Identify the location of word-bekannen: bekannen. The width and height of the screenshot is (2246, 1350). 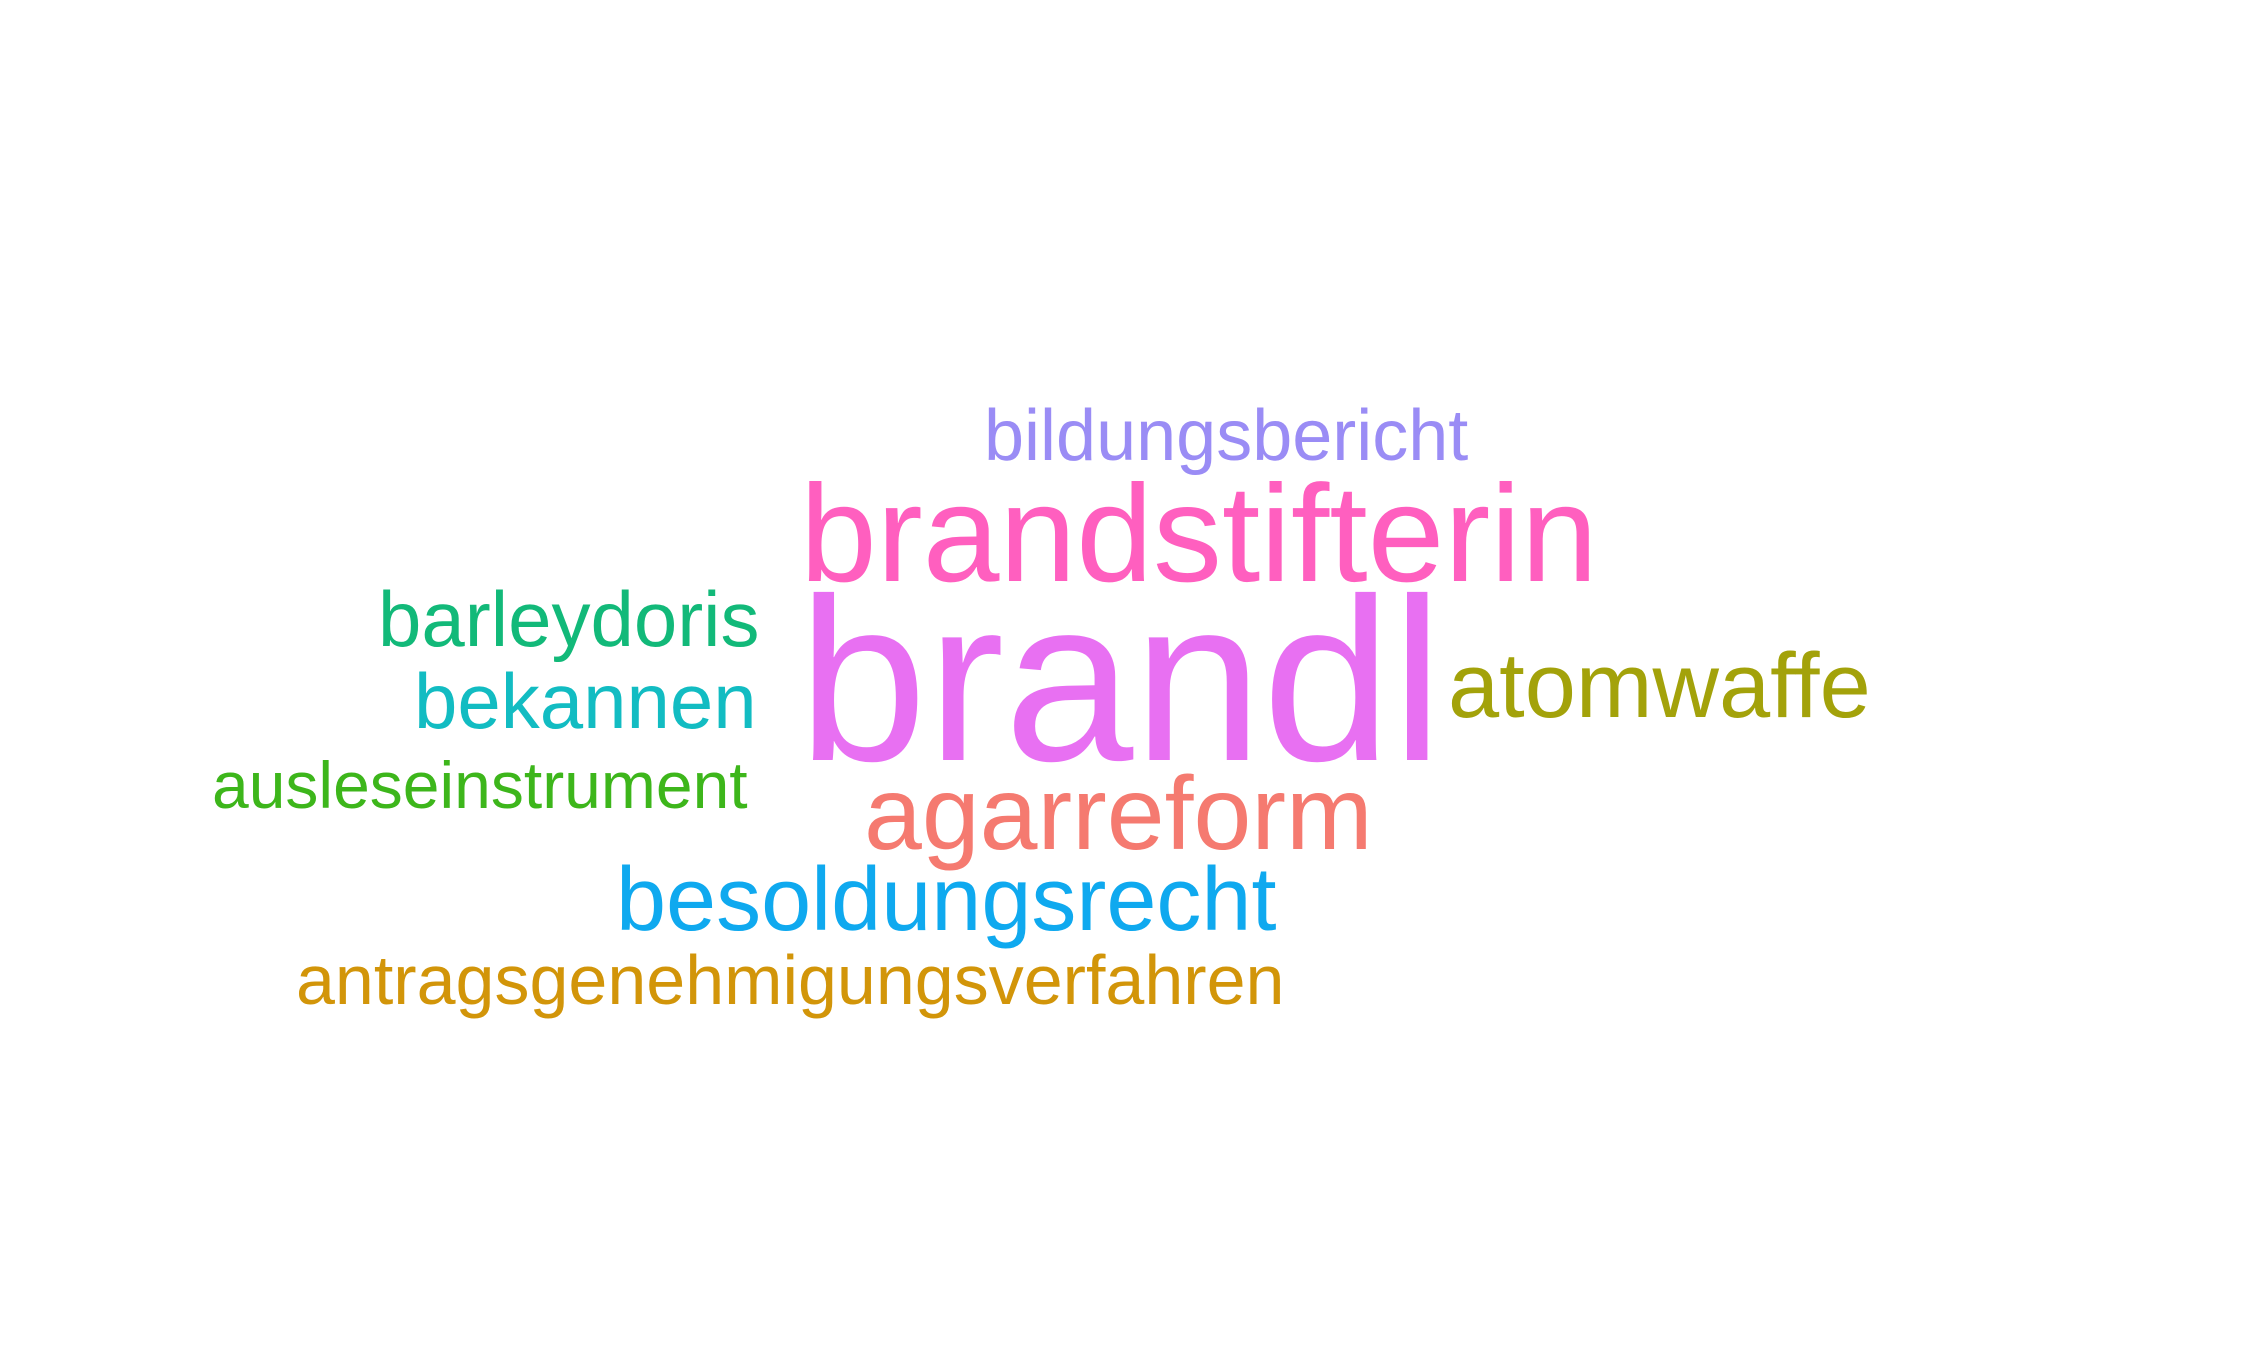
(585, 701).